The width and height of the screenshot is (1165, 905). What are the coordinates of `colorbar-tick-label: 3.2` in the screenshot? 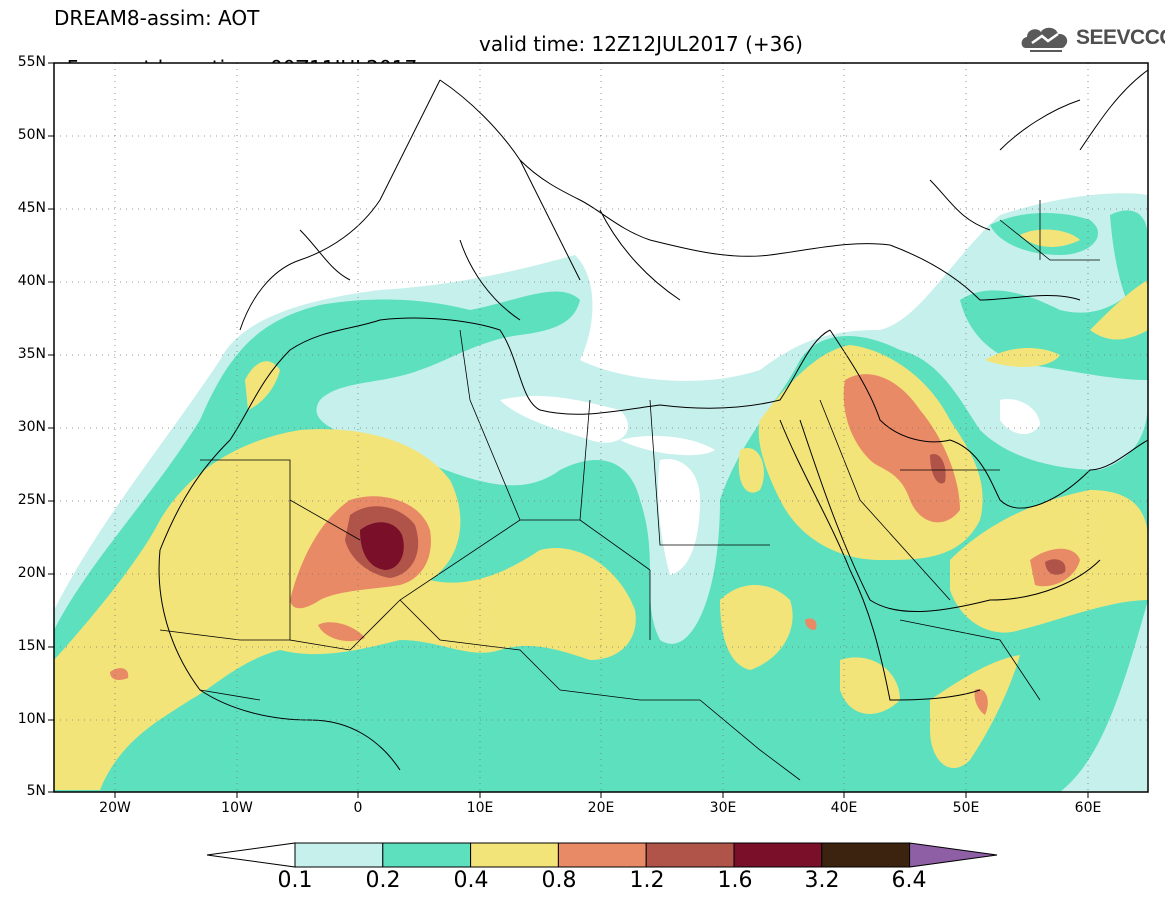 It's located at (822, 880).